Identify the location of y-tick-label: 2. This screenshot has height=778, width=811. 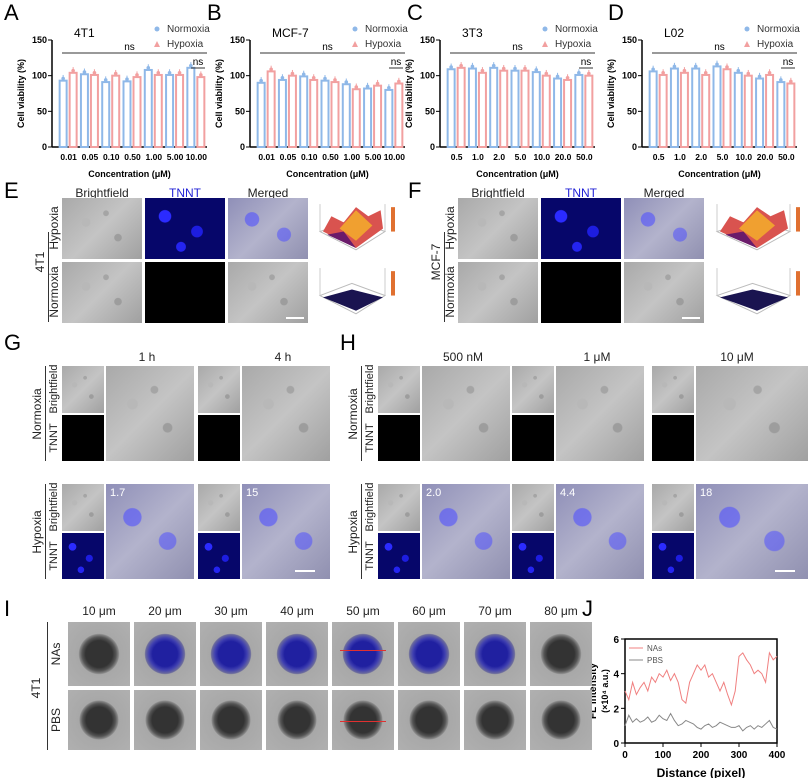
(616, 709).